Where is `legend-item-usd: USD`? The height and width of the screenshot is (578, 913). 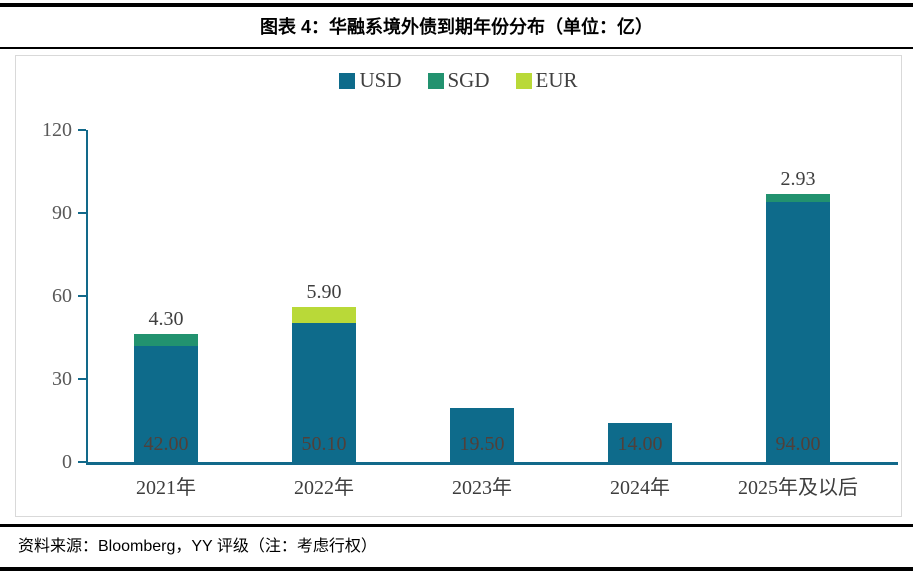 legend-item-usd: USD is located at coordinates (370, 80).